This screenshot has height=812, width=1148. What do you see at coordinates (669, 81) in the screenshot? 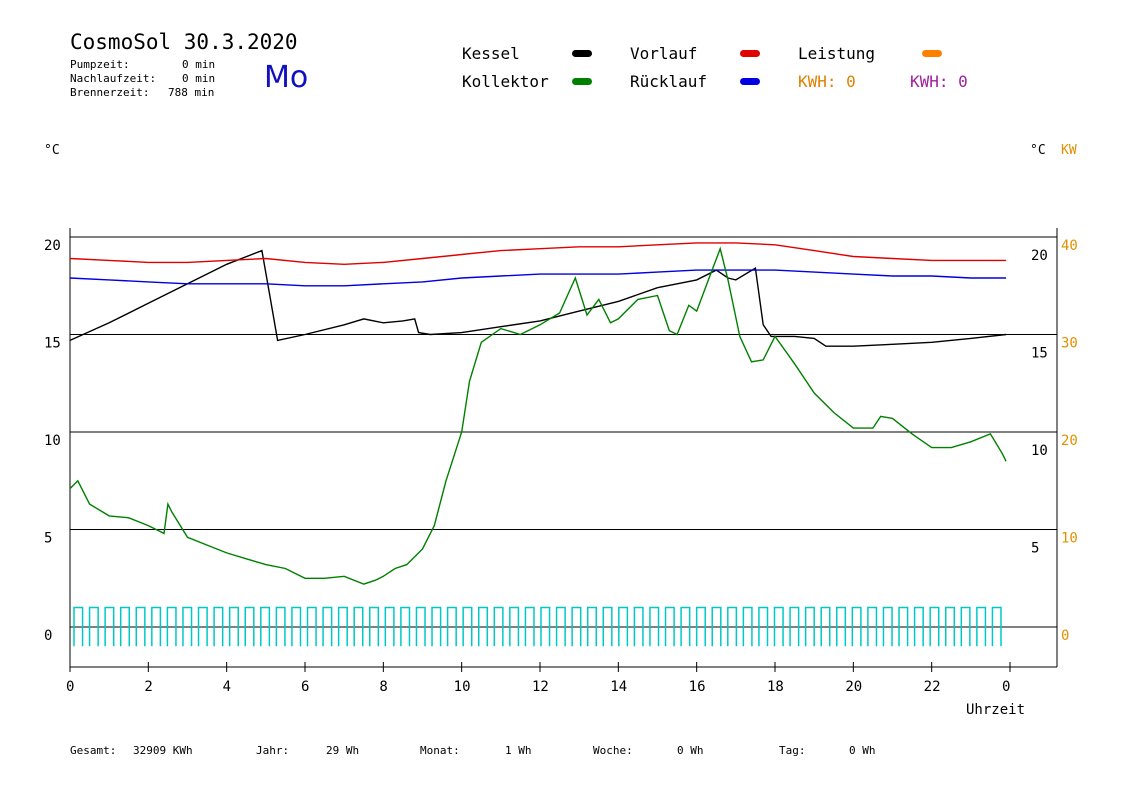
I see `legend-ruecklauf-label: Rücklauf` at bounding box center [669, 81].